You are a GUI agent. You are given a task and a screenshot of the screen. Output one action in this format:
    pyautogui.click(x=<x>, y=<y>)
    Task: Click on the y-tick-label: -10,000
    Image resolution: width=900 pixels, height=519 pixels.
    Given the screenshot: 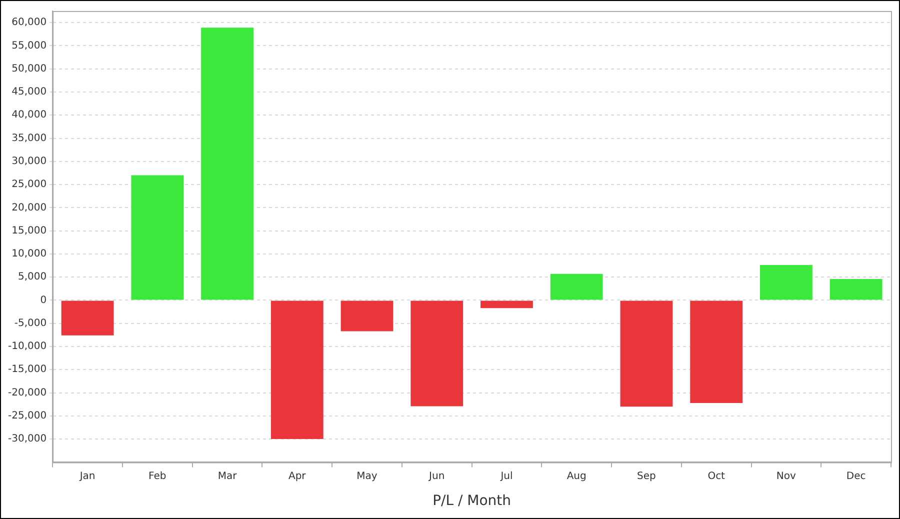 What is the action you would take?
    pyautogui.click(x=27, y=346)
    